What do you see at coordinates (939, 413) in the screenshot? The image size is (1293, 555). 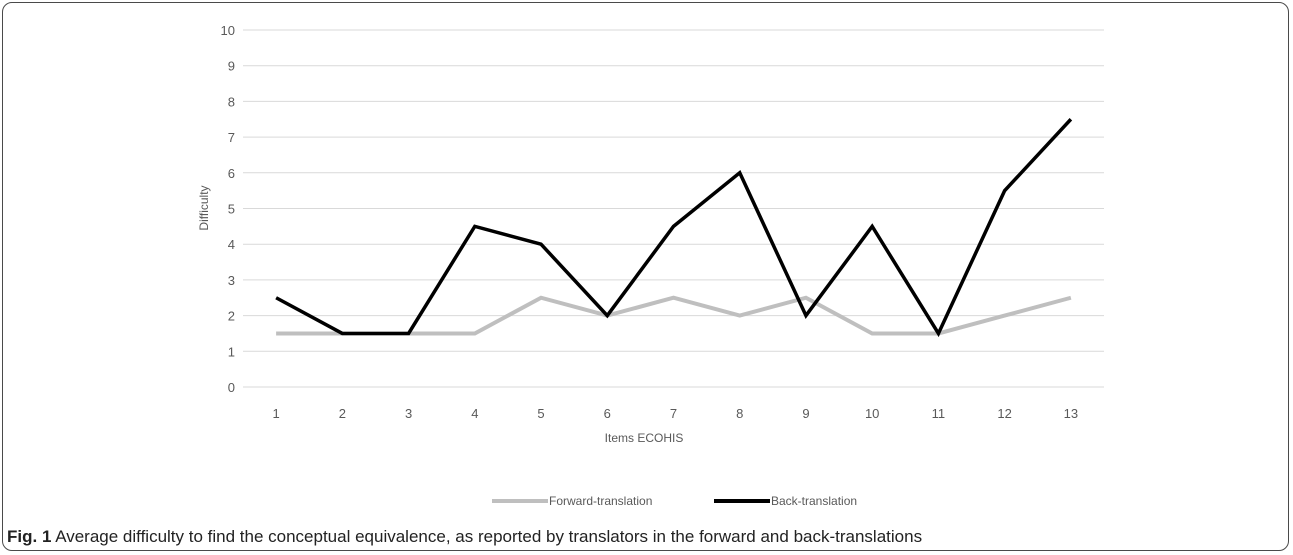 I see `x-tick-label: 11` at bounding box center [939, 413].